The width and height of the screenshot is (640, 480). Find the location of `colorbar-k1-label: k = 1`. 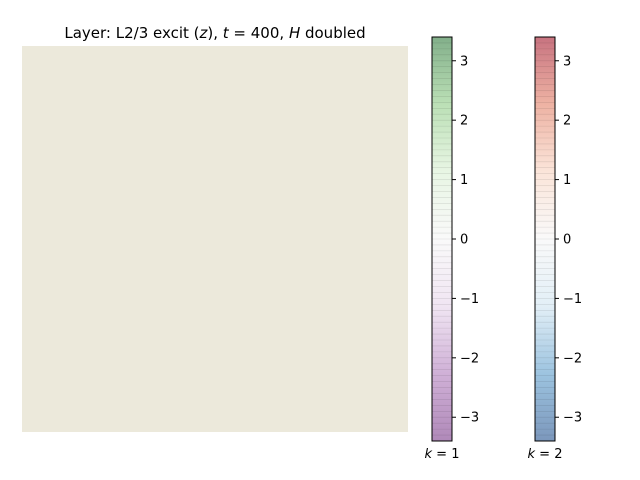

colorbar-k1-label: k = 1 is located at coordinates (442, 454).